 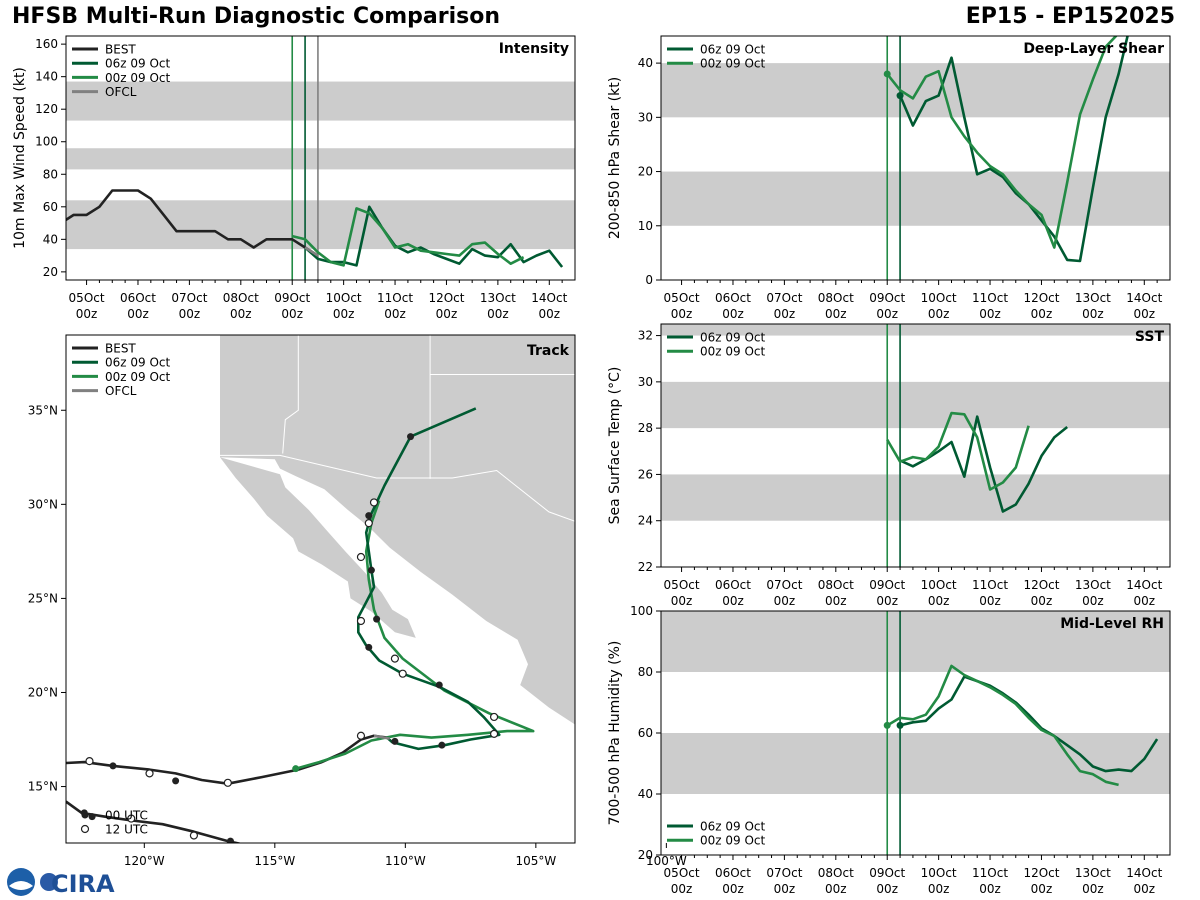 What do you see at coordinates (85, 829) in the screenshot?
I see `legend-marker-12utc` at bounding box center [85, 829].